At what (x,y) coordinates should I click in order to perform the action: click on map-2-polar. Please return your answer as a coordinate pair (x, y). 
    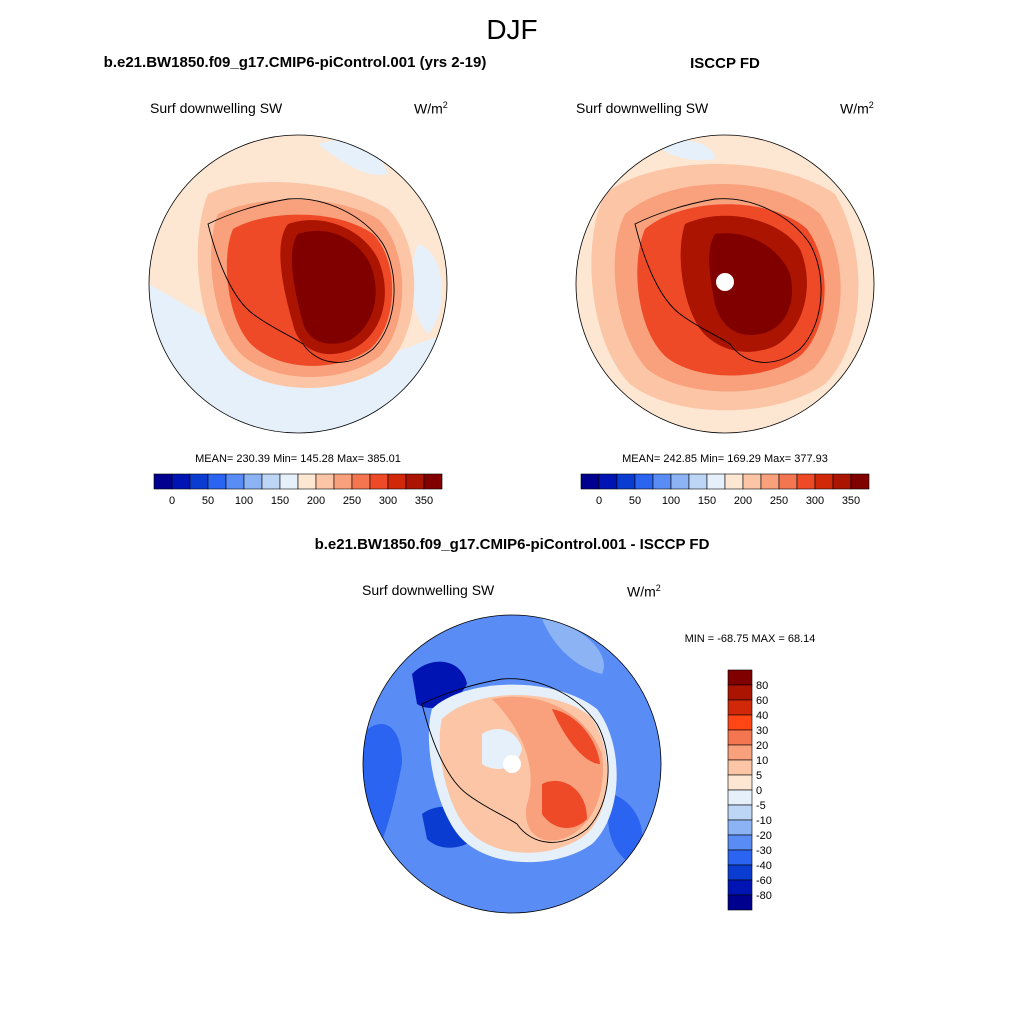
    Looking at the image, I should click on (725, 284).